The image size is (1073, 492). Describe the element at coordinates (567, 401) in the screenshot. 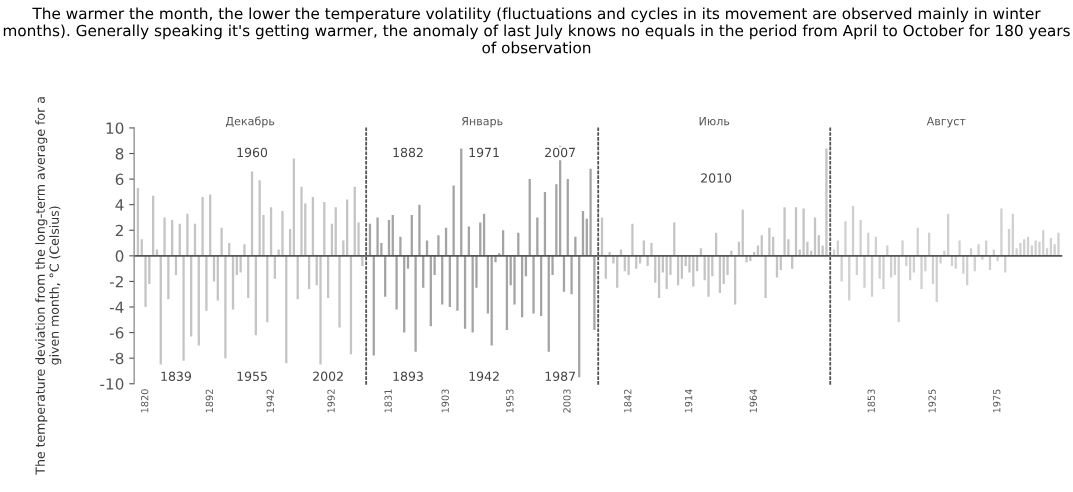

I see `x-tick-label: 2003` at that location.